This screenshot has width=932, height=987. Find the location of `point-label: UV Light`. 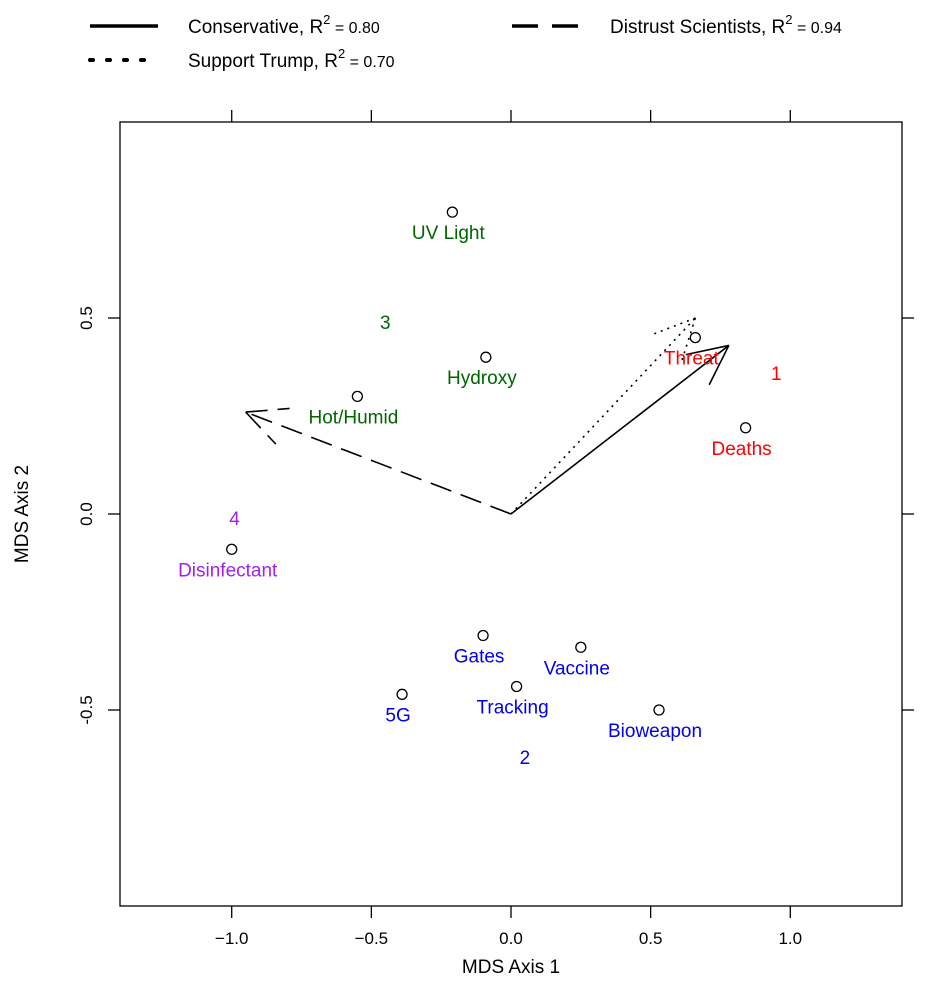

point-label: UV Light is located at coordinates (449, 233).